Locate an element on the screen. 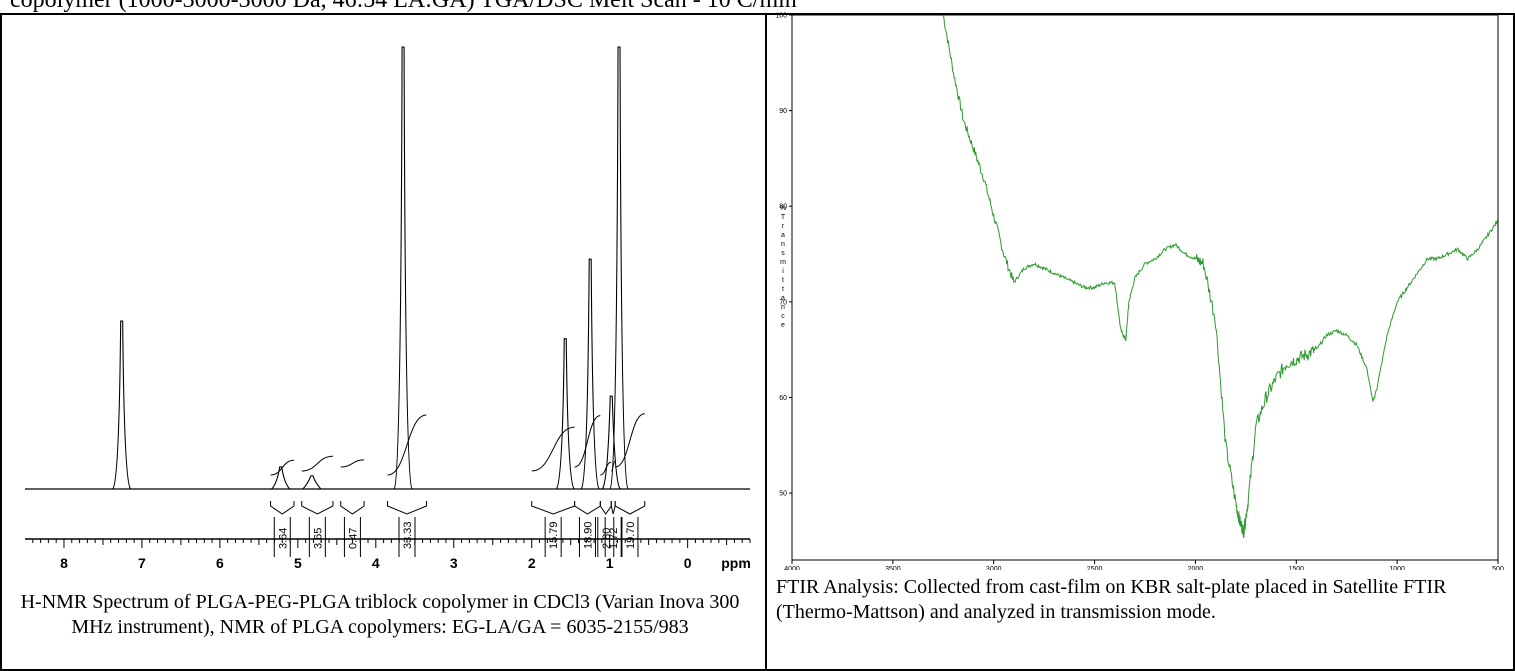 Image resolution: width=1515 pixels, height=671 pixels. ftir-x-tick-label: 500 is located at coordinates (1498, 568).